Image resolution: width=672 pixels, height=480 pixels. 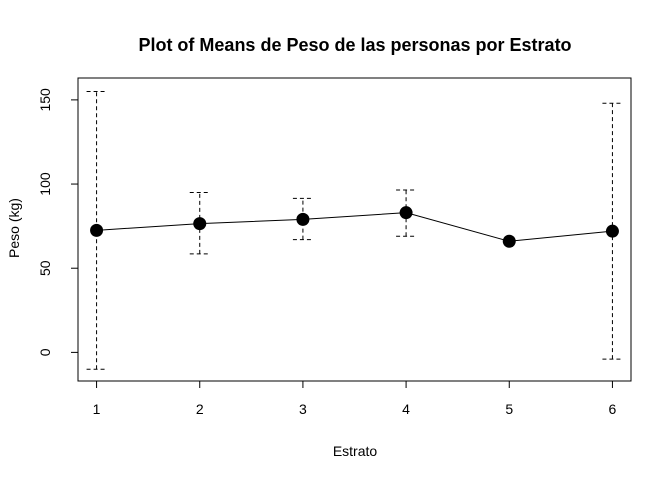 I want to click on y-axis: 0 50 100 150, so click(x=58, y=222).